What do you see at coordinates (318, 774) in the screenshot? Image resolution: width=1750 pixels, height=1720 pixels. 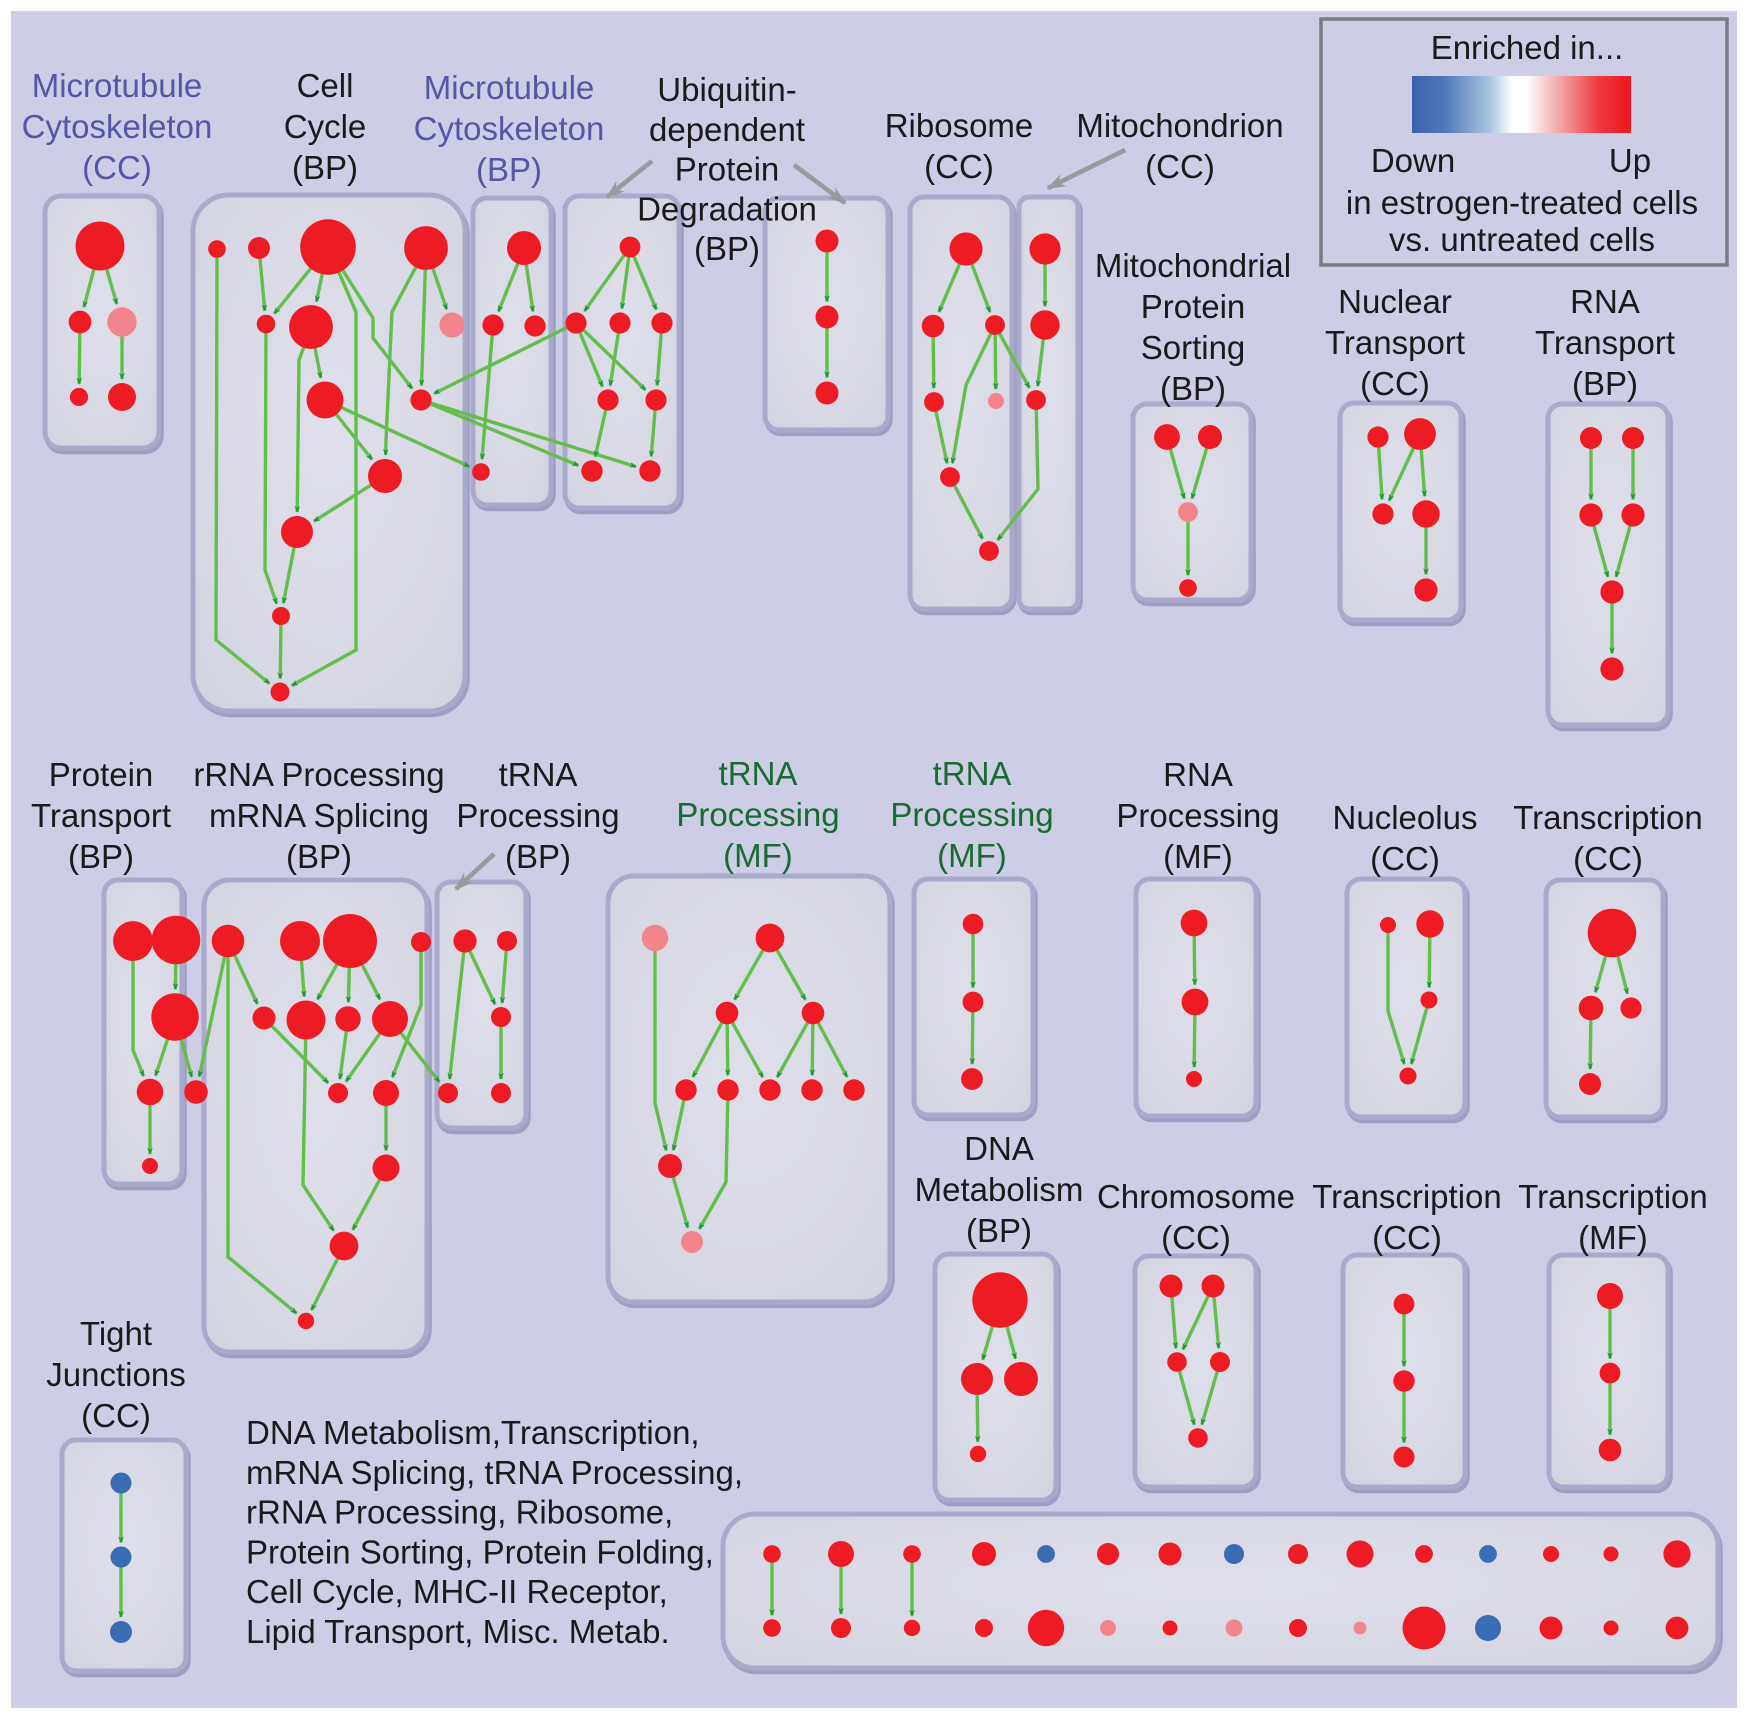 I see `svg-text: rRNA Processing` at bounding box center [318, 774].